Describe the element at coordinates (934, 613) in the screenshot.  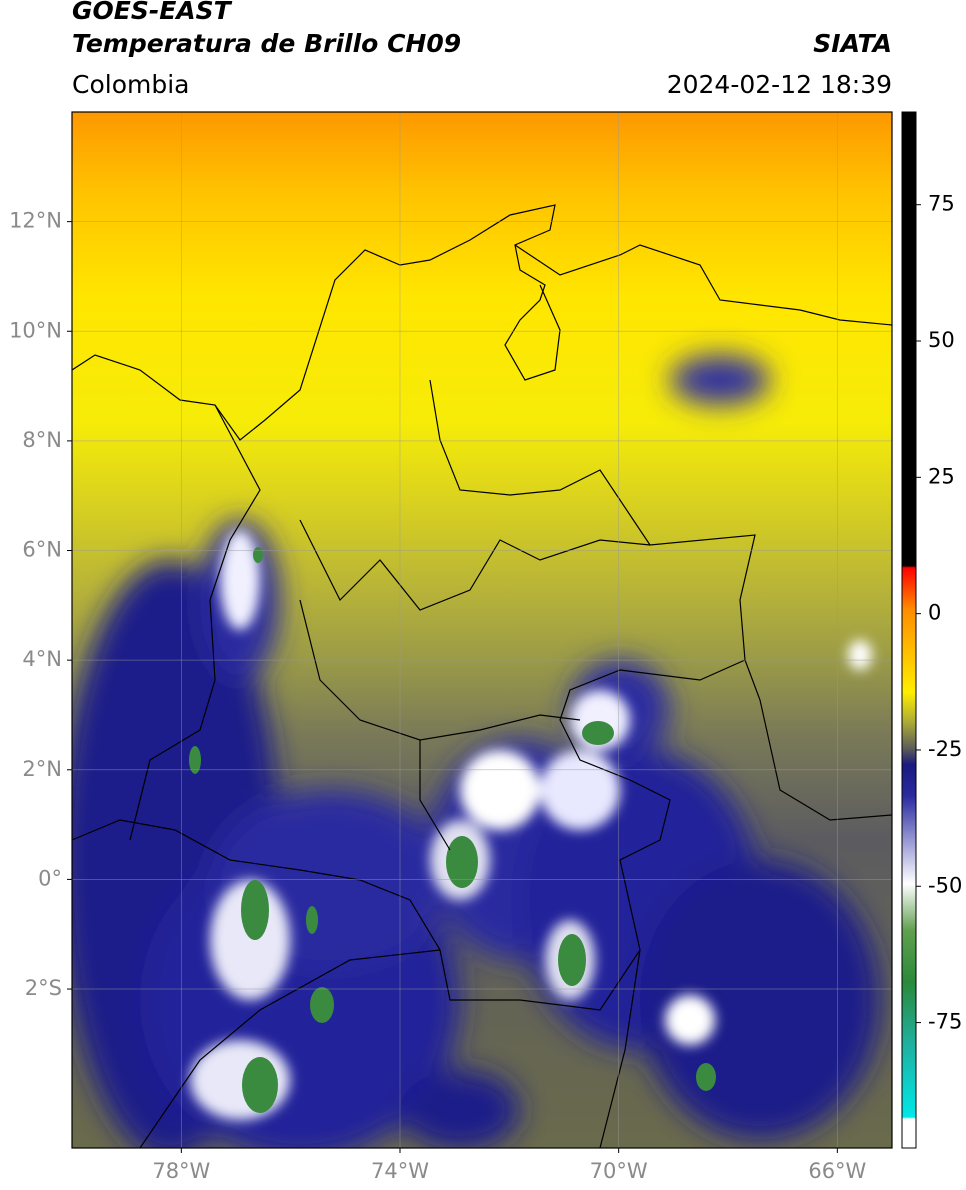
I see `colorbar-tick-label: 0` at that location.